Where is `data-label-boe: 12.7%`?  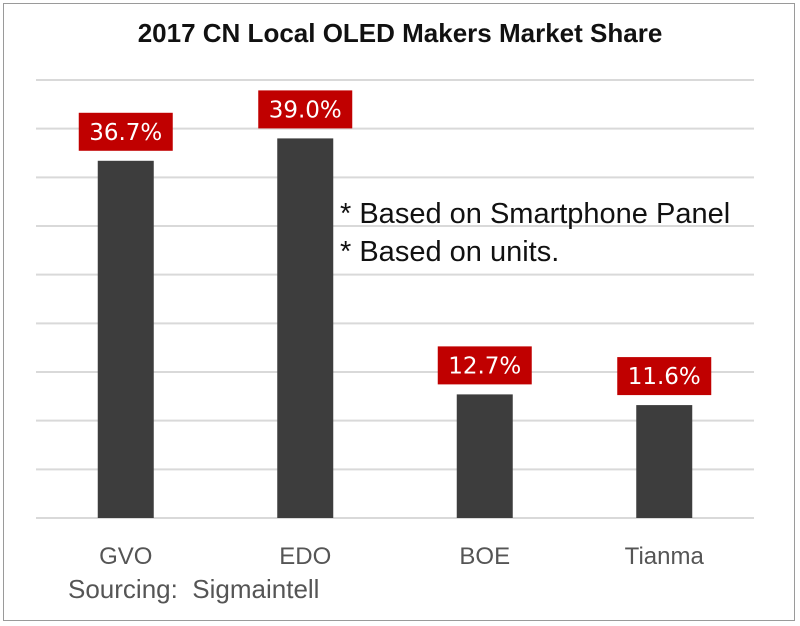
data-label-boe: 12.7% is located at coordinates (484, 366).